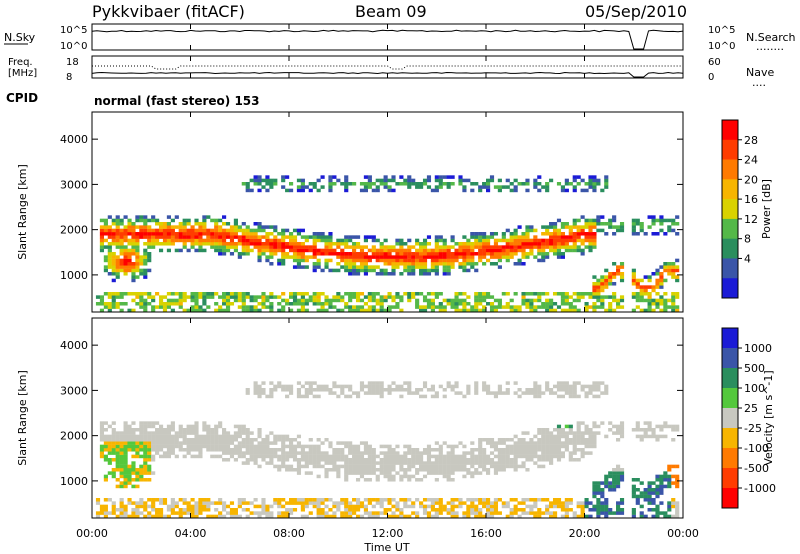 This screenshot has height=554, width=800. I want to click on velocity-colorbar-swatches, so click(730, 418).